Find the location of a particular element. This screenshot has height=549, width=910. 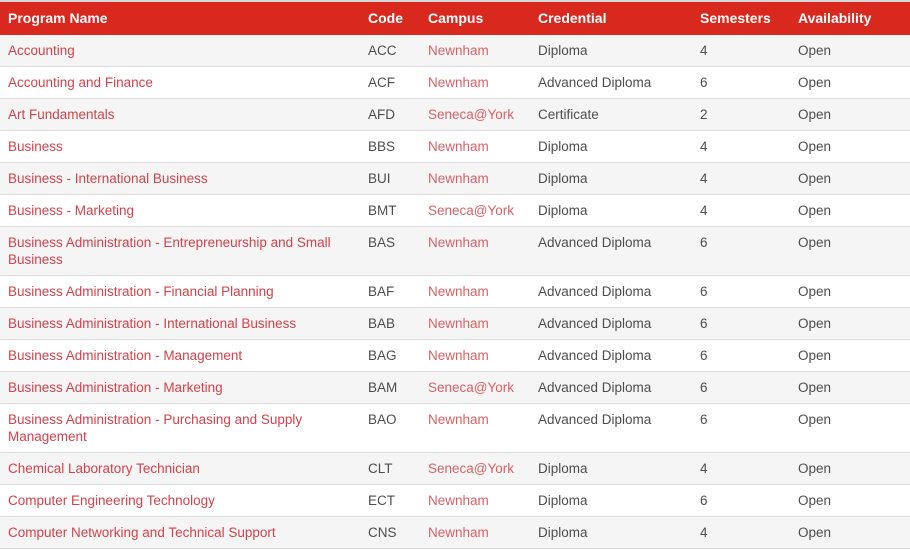

program-name-link: Business Administration - Marketing is located at coordinates (115, 387).